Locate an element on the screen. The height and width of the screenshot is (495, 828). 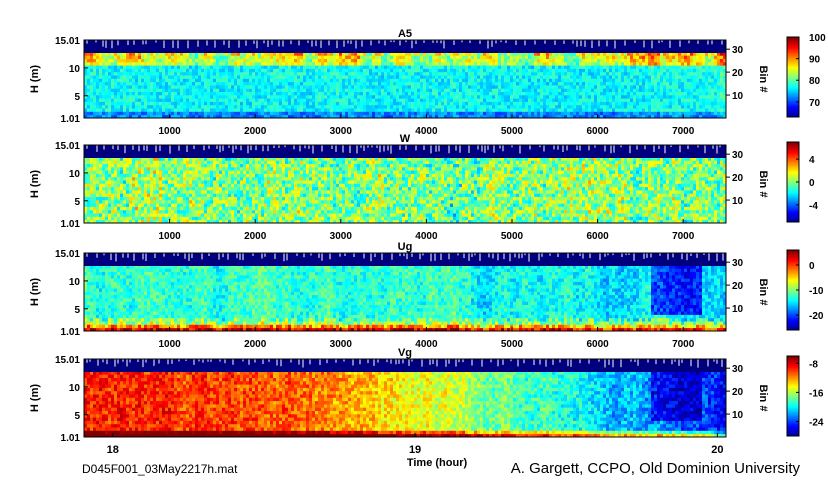
x-tick-label: 20 is located at coordinates (717, 450).